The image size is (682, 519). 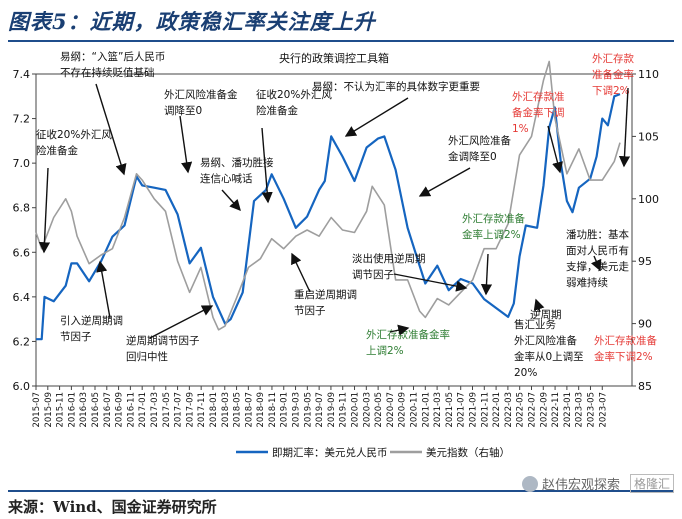 I want to click on x-tick-label: 2019-09, so click(x=332, y=410).